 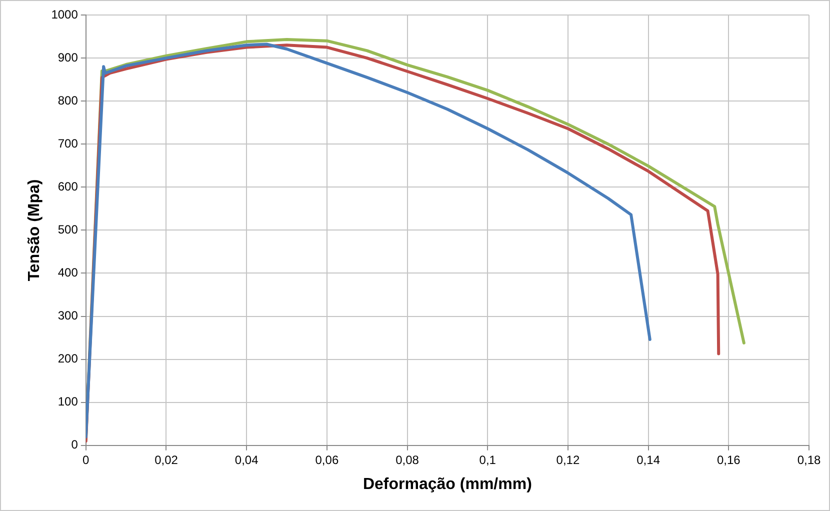 What do you see at coordinates (728, 459) in the screenshot?
I see `x-tick-label: 0,16` at bounding box center [728, 459].